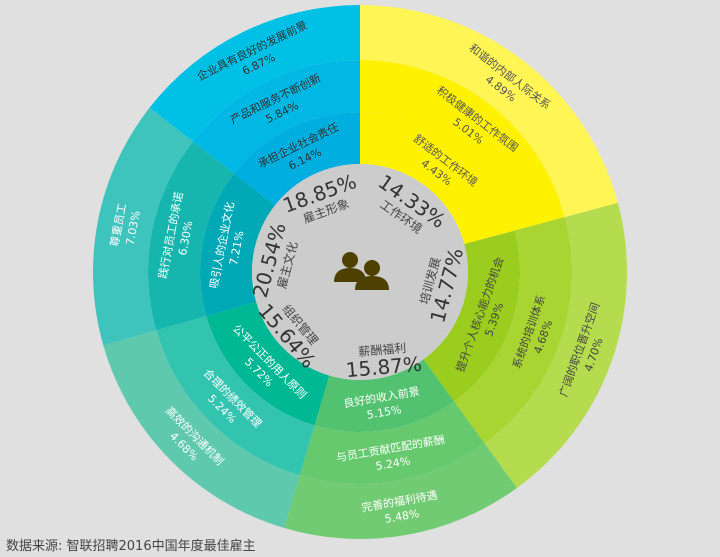  Describe the element at coordinates (131, 546) in the screenshot. I see `data-source-note: 数据来源: 智联招聘2016中国年度最佳雇主` at that location.